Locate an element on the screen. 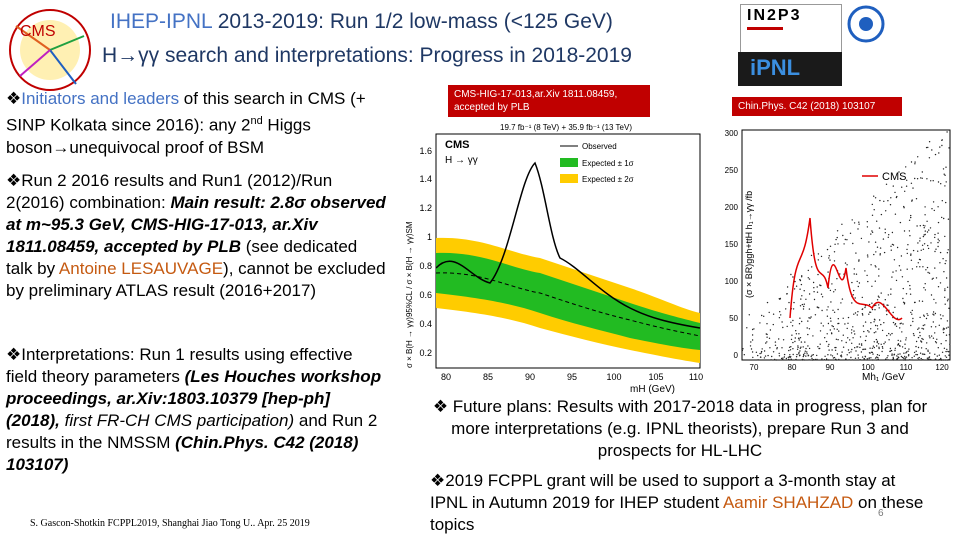 This screenshot has width=960, height=540. plot1-xtick: 110 is located at coordinates (696, 377).